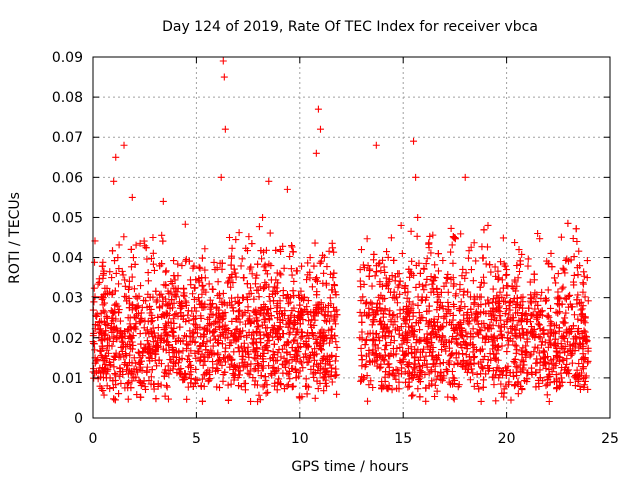  I want to click on y-tick-label: 0, so click(78, 419).